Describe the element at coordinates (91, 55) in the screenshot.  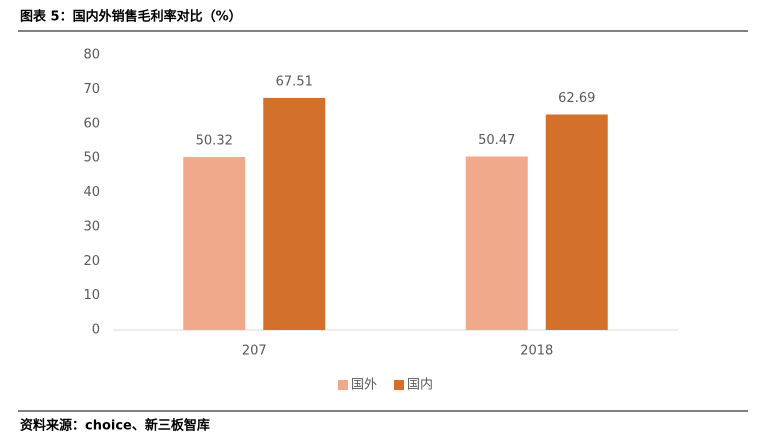
I see `y-tick-label: 80` at that location.